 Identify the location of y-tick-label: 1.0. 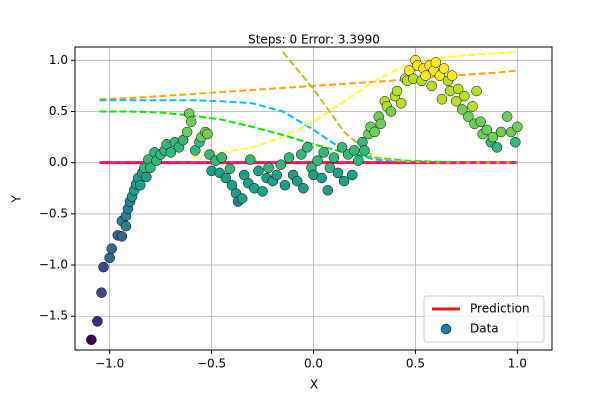
(58, 60).